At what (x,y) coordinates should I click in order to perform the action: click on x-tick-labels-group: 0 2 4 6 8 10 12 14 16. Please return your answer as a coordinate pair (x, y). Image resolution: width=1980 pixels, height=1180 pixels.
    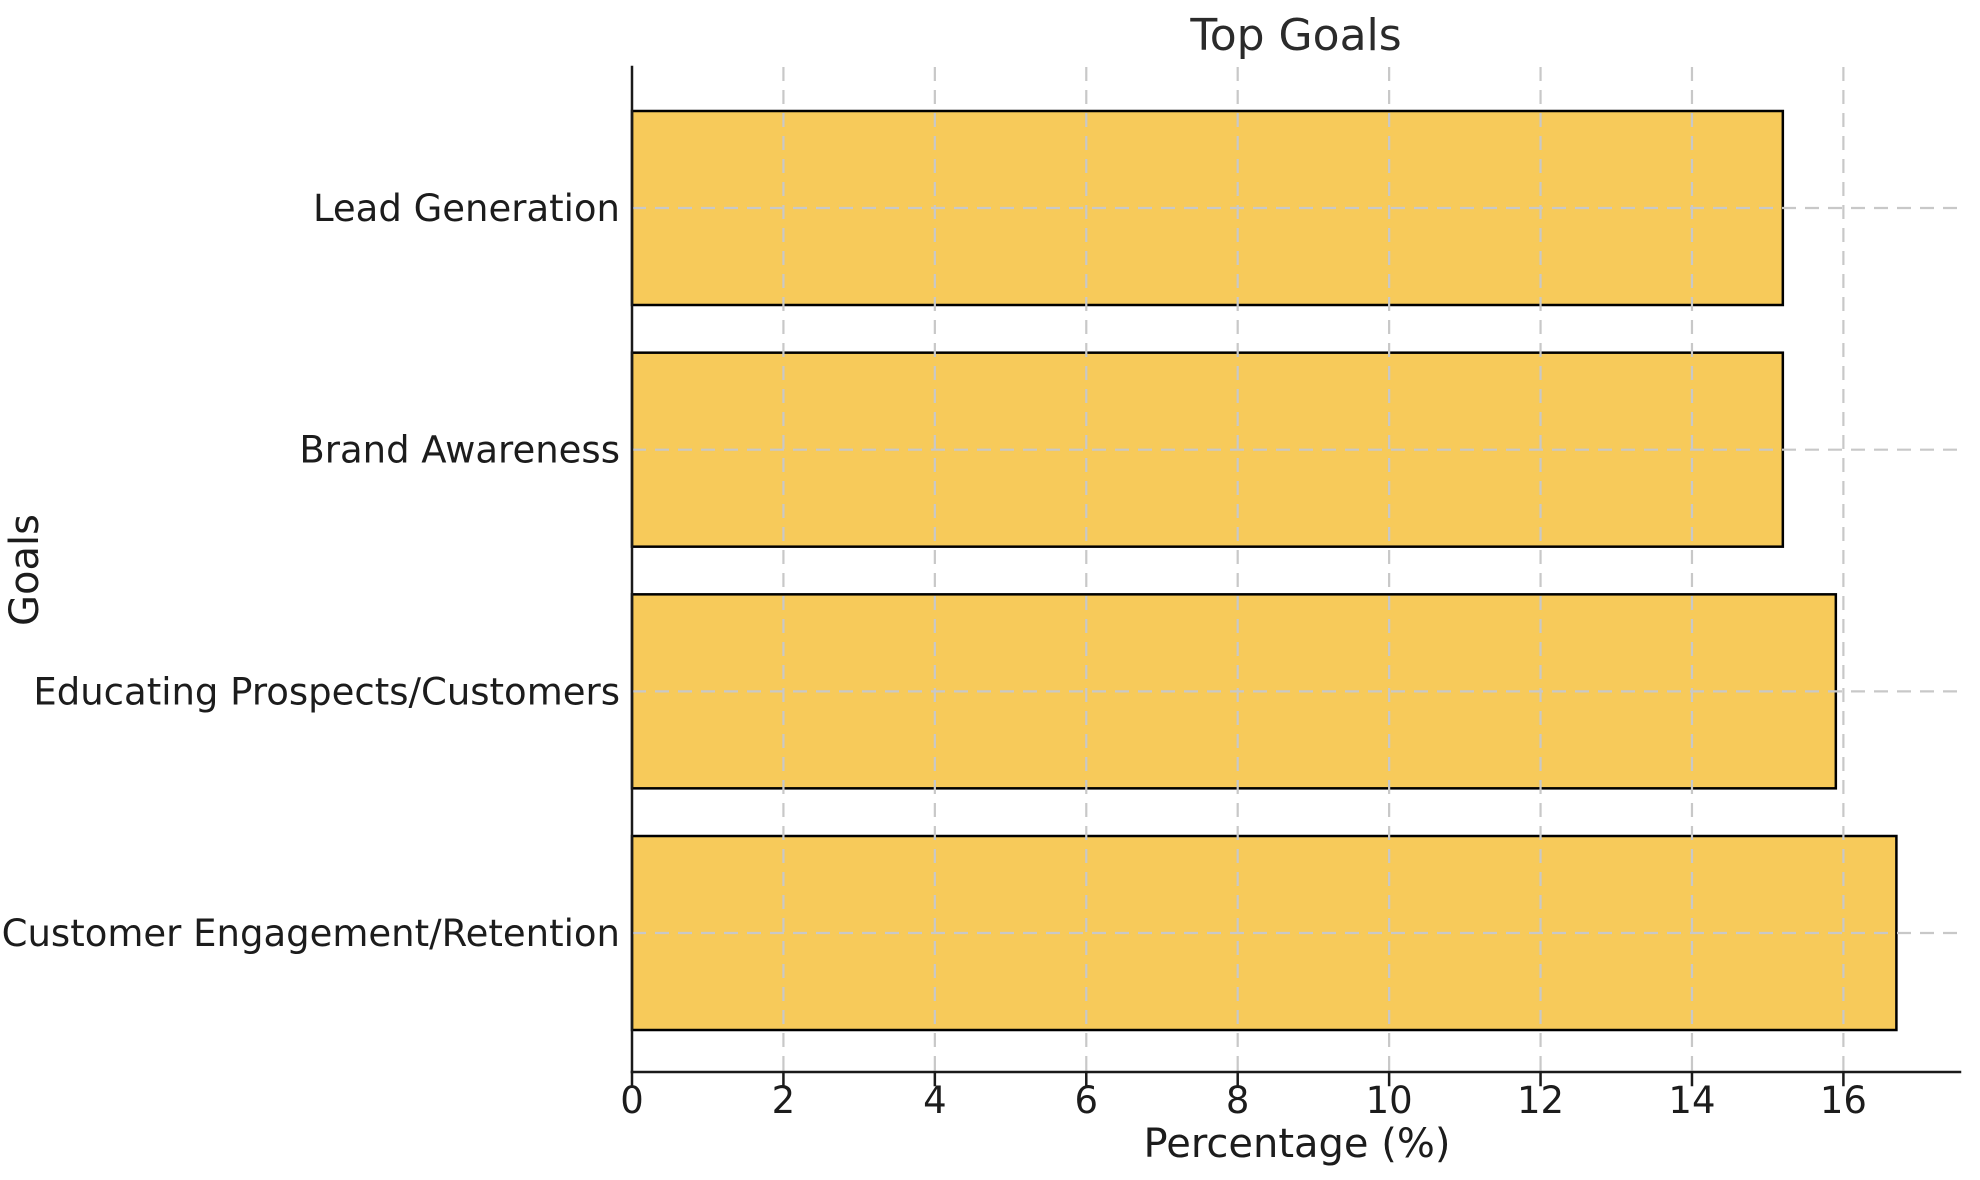
    Looking at the image, I should click on (1243, 1100).